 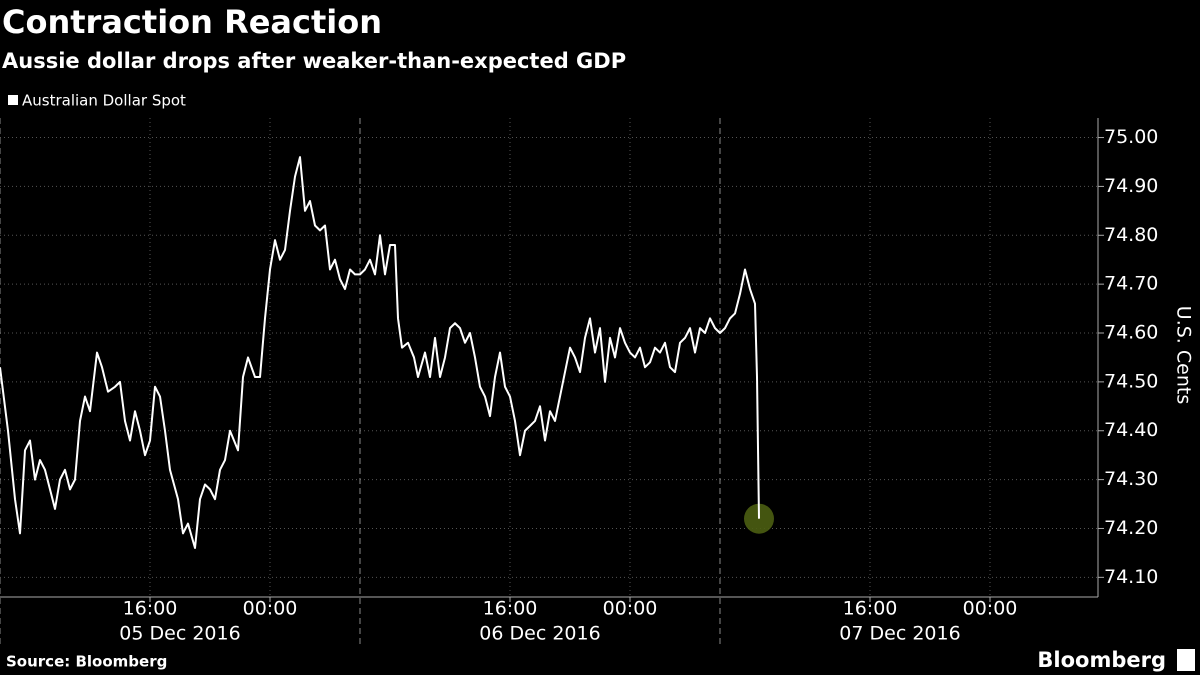 What do you see at coordinates (1131, 137) in the screenshot?
I see `y-tick-label: 75.00` at bounding box center [1131, 137].